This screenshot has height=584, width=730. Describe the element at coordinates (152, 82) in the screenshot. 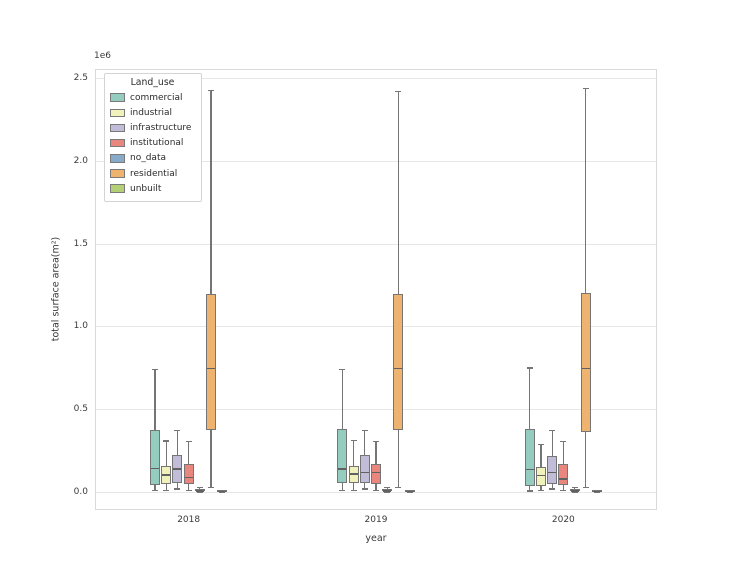

I see `legend-title: Land_use` at that location.